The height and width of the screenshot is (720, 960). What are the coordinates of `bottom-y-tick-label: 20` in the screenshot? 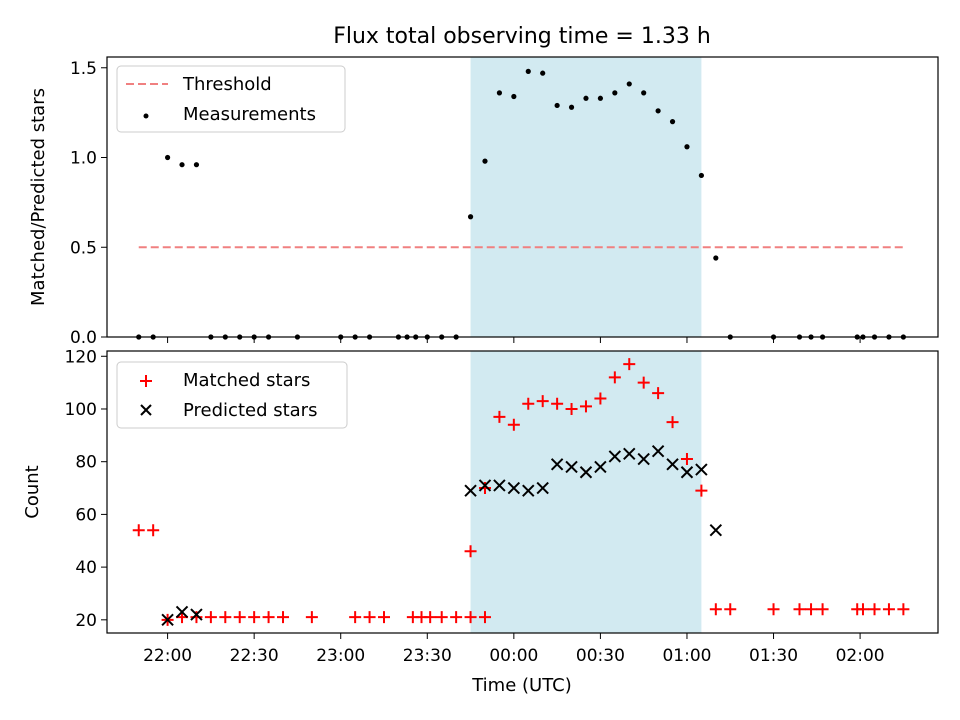 It's located at (86, 621).